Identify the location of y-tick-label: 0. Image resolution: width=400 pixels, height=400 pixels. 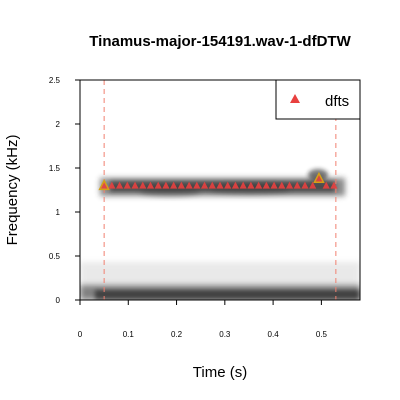
(58, 300).